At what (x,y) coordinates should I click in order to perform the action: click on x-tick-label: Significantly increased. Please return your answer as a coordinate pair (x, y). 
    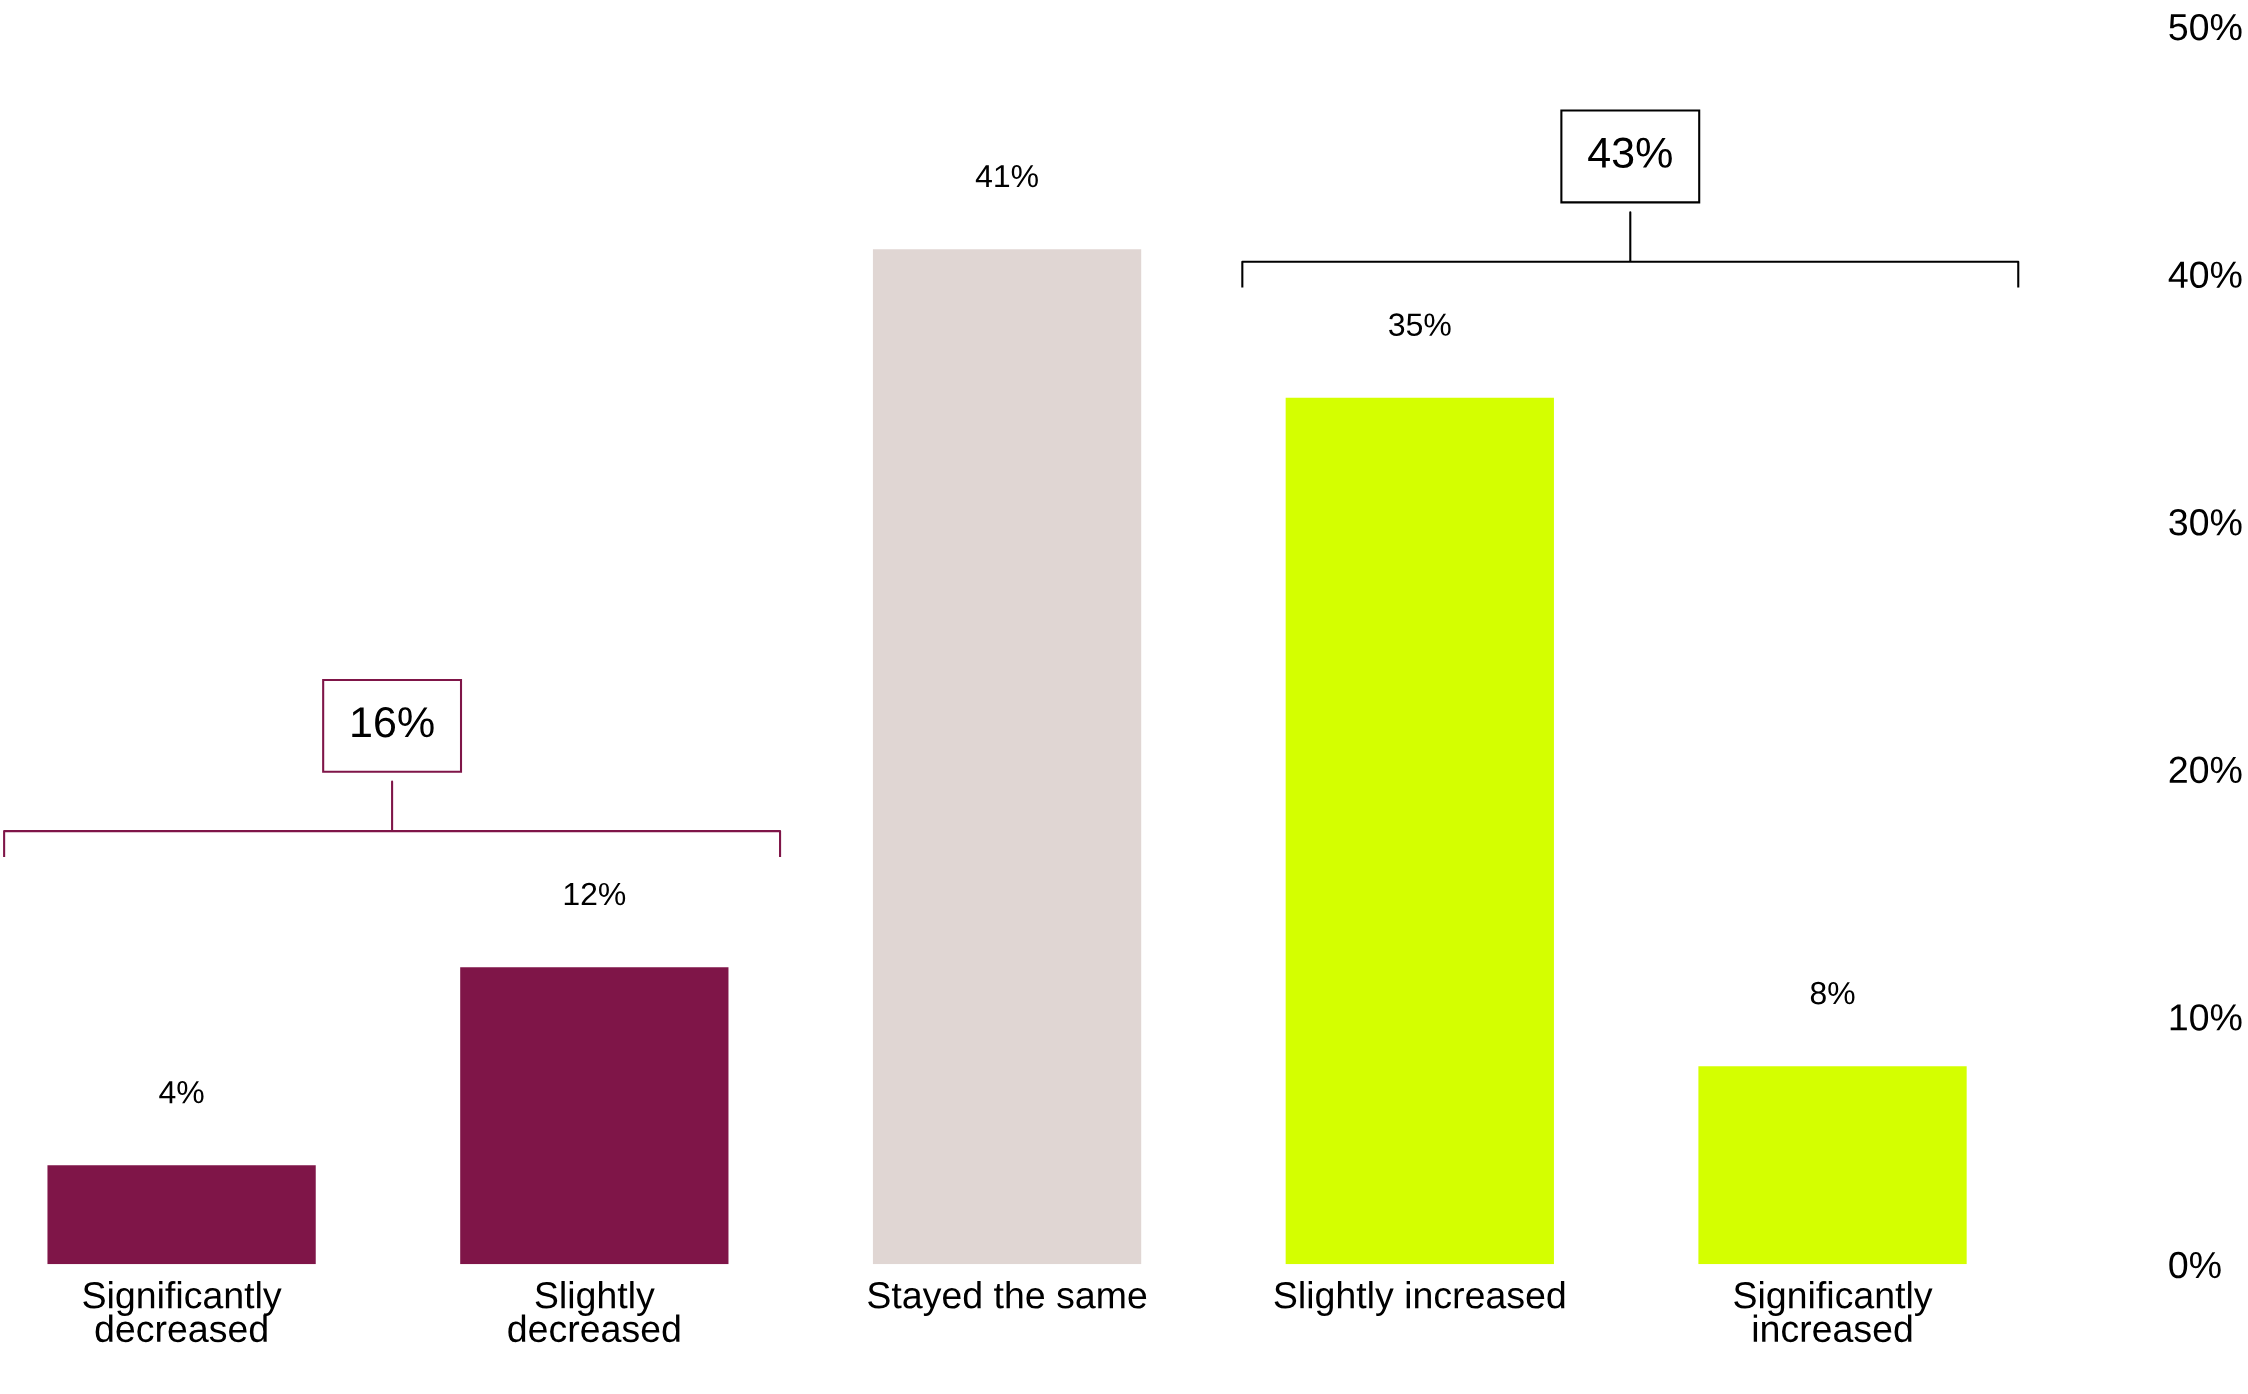
    Looking at the image, I should click on (1833, 1312).